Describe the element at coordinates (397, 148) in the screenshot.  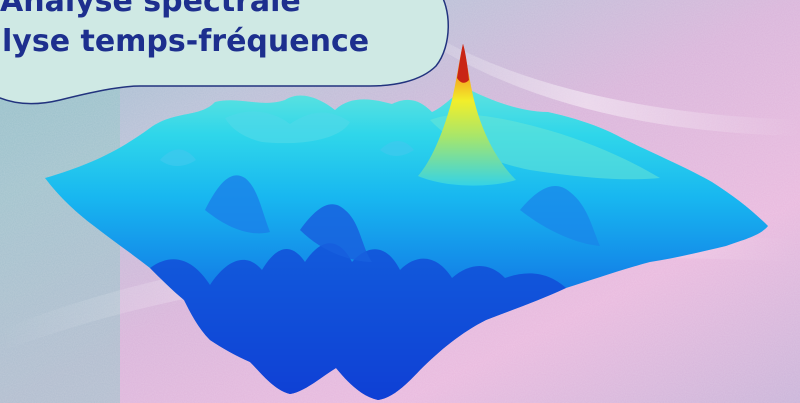
I see `surface-hump-center` at that location.